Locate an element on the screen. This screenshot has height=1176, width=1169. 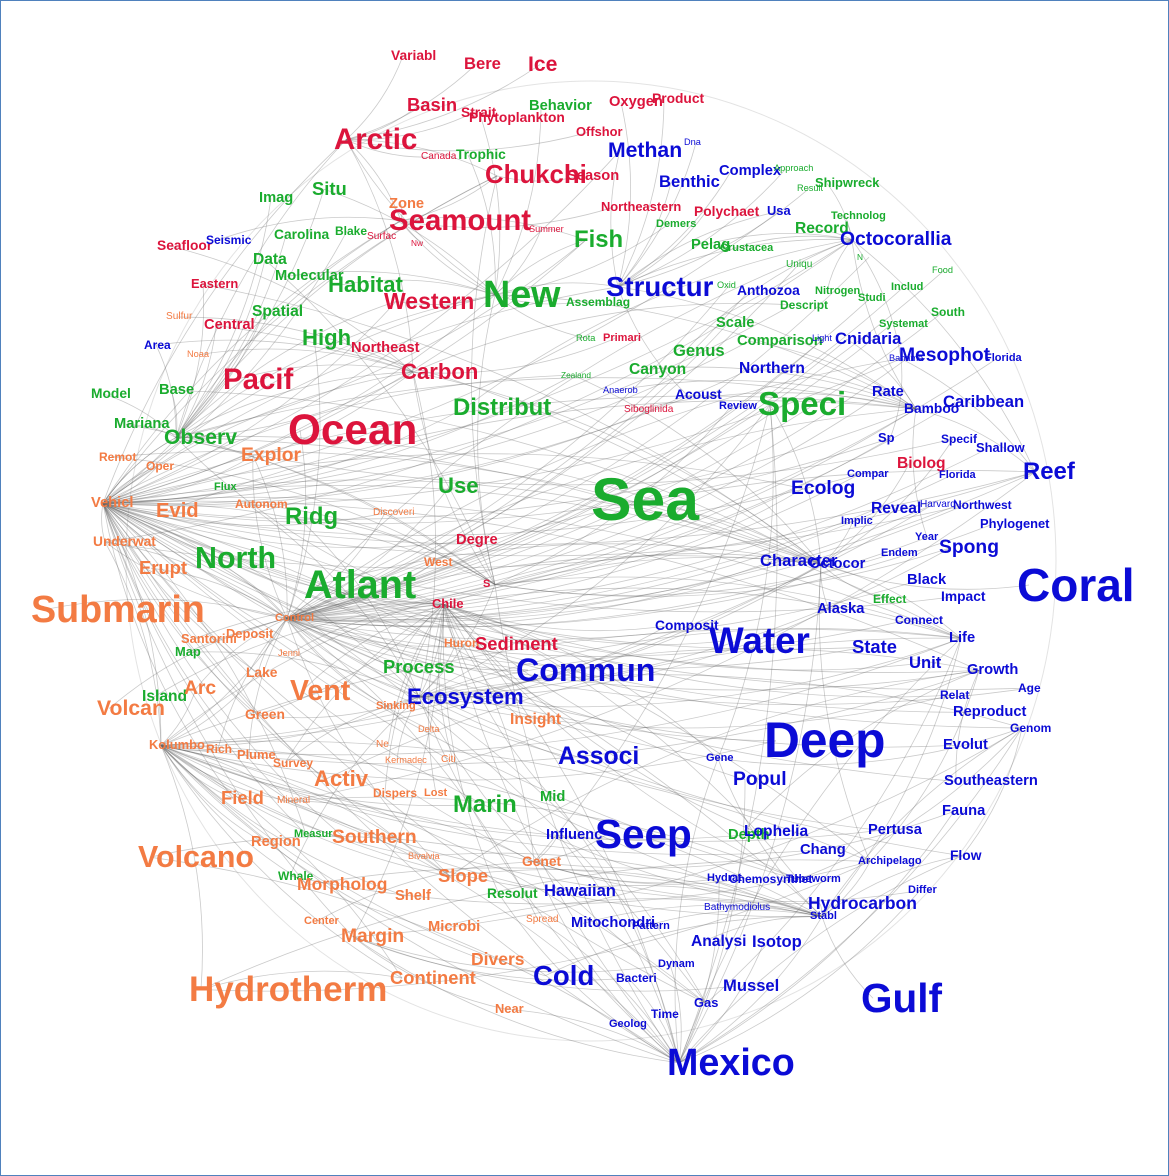
word-node-ecolog: Ecolog is located at coordinates (823, 488).